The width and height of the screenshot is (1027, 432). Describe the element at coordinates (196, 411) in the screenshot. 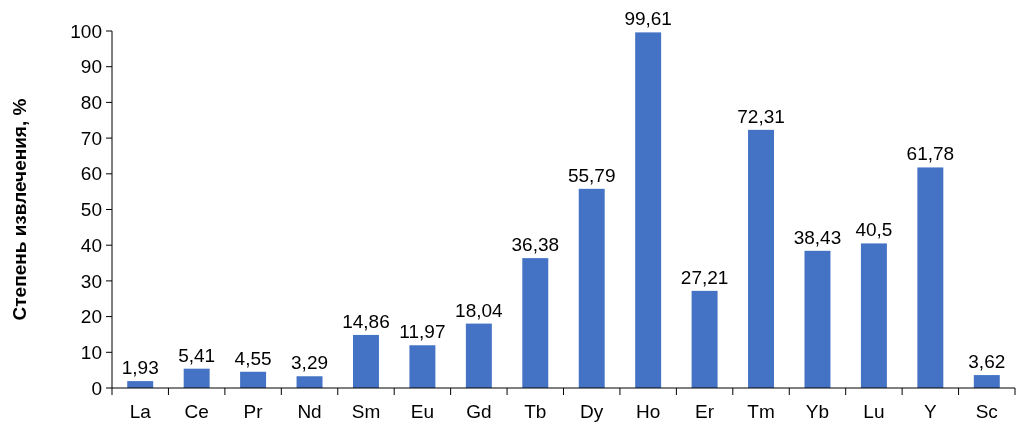

I see `x-tick-label: Ce` at that location.